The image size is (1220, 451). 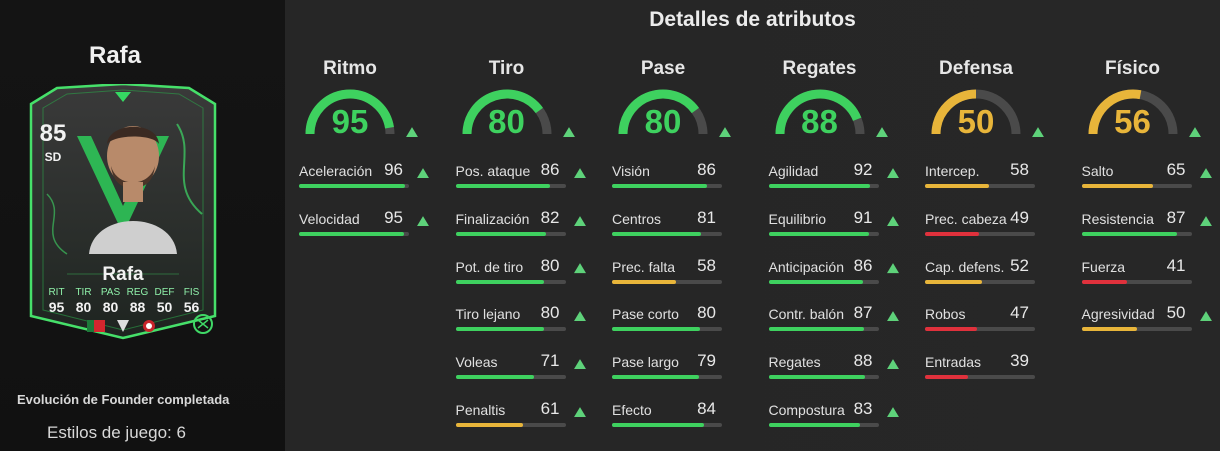 I want to click on attribute-equilibrio: Equilibrio 91, so click(x=833, y=223).